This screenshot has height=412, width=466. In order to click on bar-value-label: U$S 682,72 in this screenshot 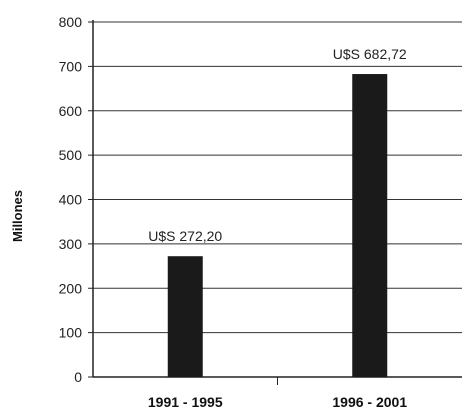, I will do `click(370, 54)`.